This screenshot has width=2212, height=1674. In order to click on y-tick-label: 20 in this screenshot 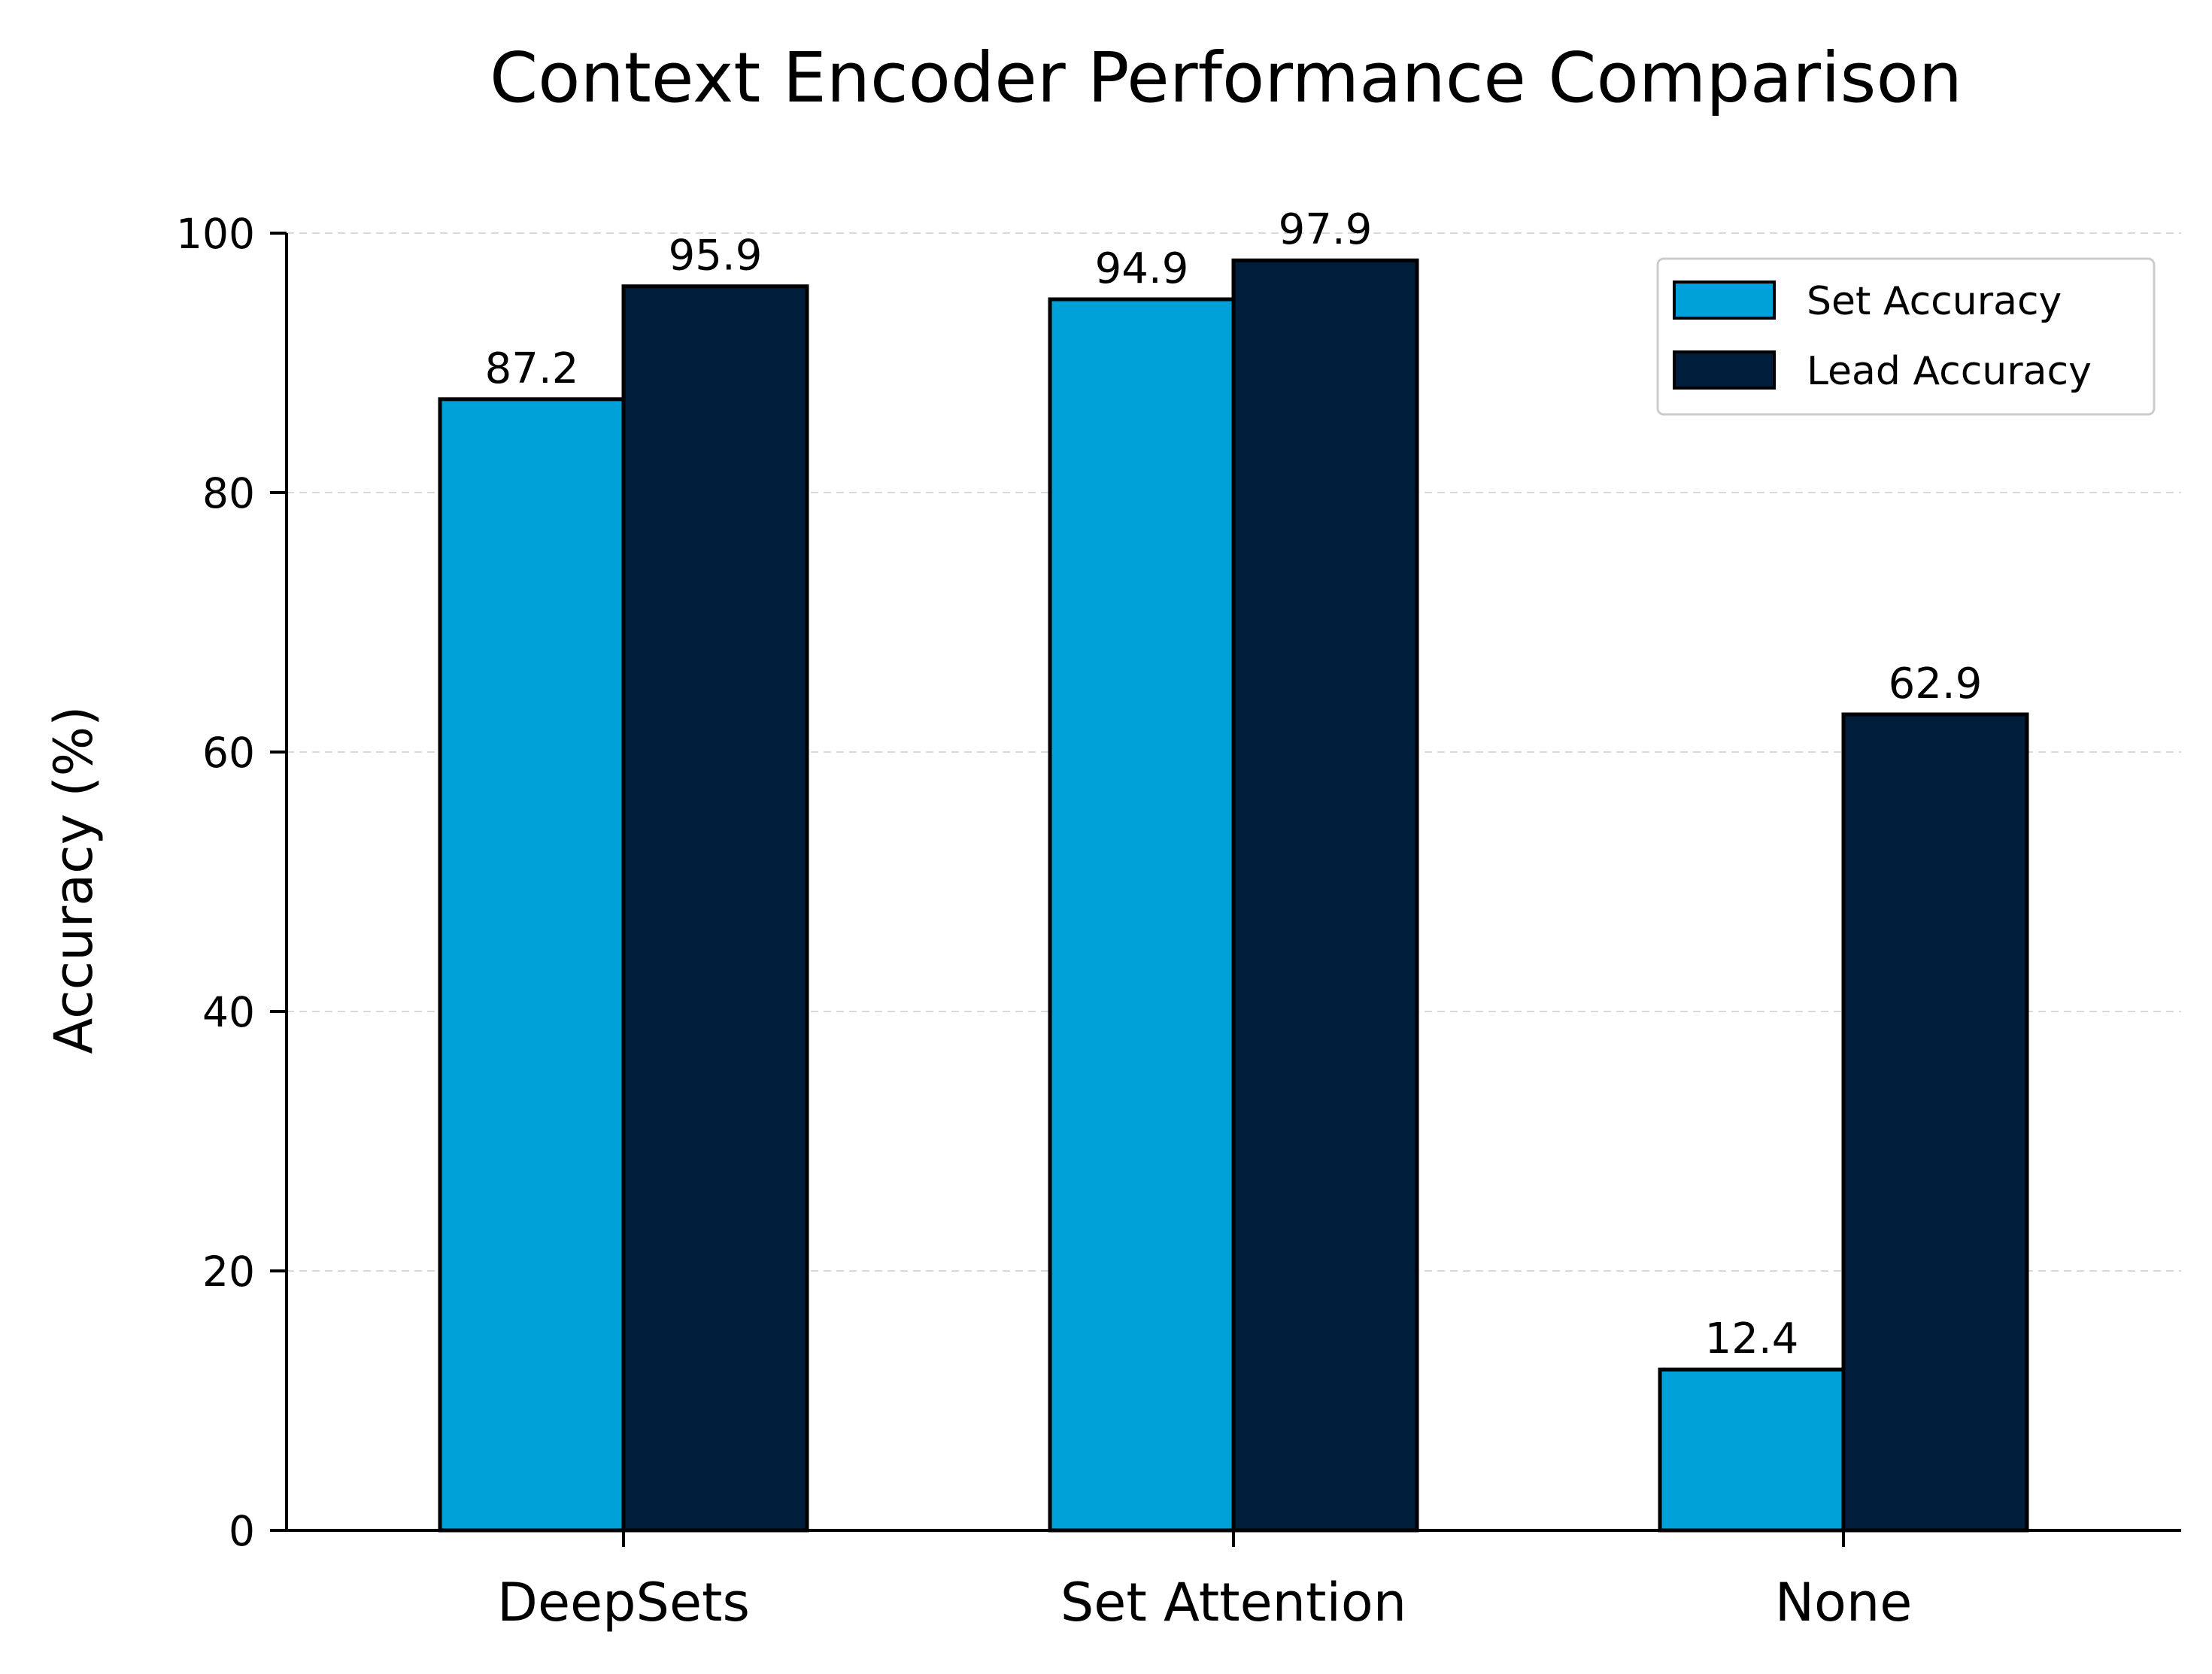, I will do `click(229, 1272)`.